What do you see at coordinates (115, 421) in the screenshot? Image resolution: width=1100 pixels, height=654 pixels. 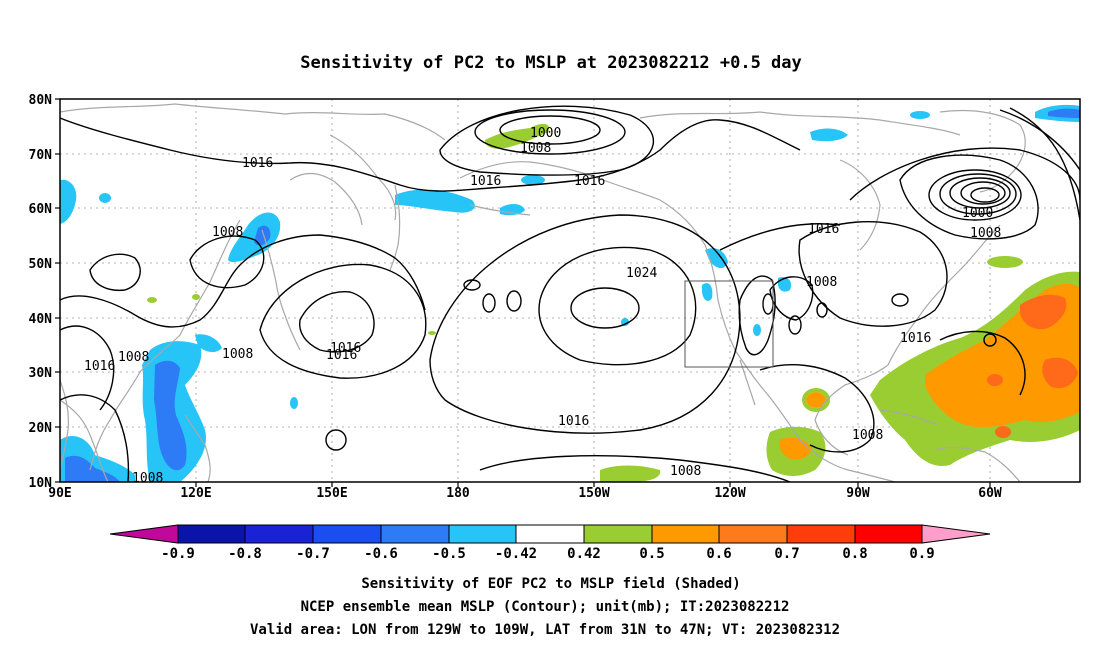 I see `coast-china-south` at bounding box center [115, 421].